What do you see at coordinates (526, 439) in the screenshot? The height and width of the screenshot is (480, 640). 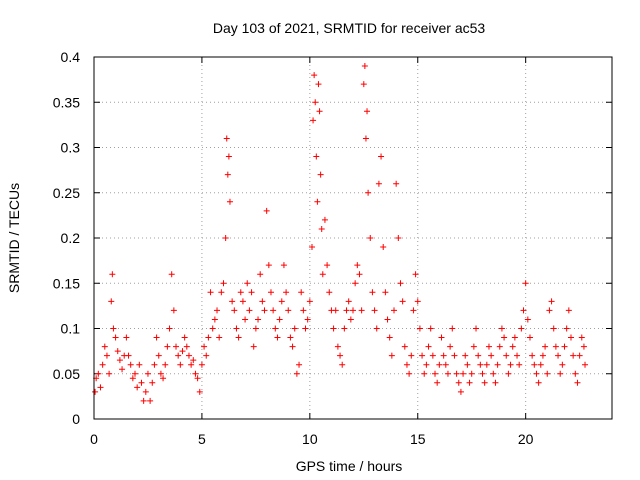 I see `x-tick-label: 20` at bounding box center [526, 439].